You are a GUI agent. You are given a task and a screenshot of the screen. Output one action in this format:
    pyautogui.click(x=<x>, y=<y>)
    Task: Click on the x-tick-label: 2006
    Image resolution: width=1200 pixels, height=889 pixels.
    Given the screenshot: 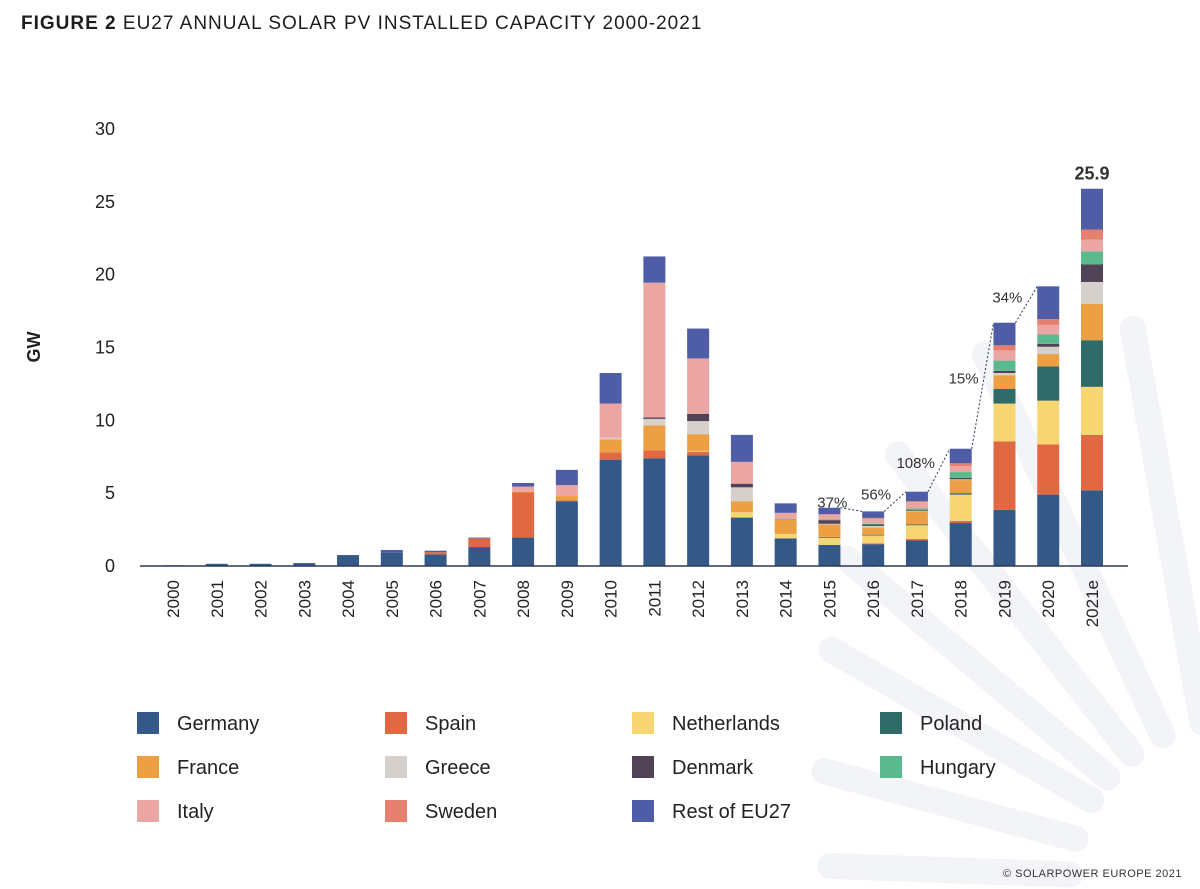 What is the action you would take?
    pyautogui.click(x=436, y=599)
    